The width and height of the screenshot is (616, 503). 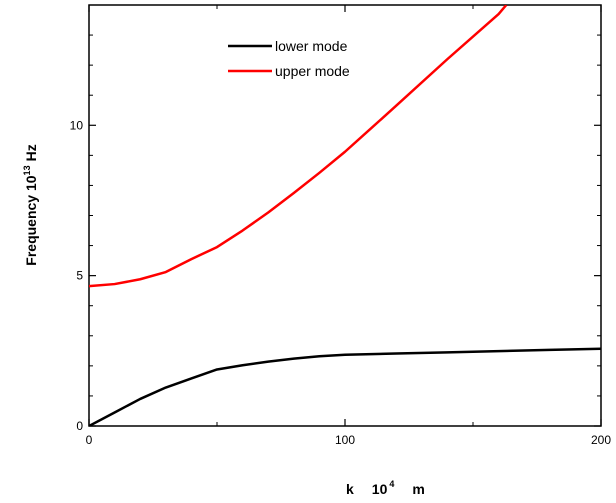 What do you see at coordinates (345, 440) in the screenshot?
I see `x-tick-label: 100` at bounding box center [345, 440].